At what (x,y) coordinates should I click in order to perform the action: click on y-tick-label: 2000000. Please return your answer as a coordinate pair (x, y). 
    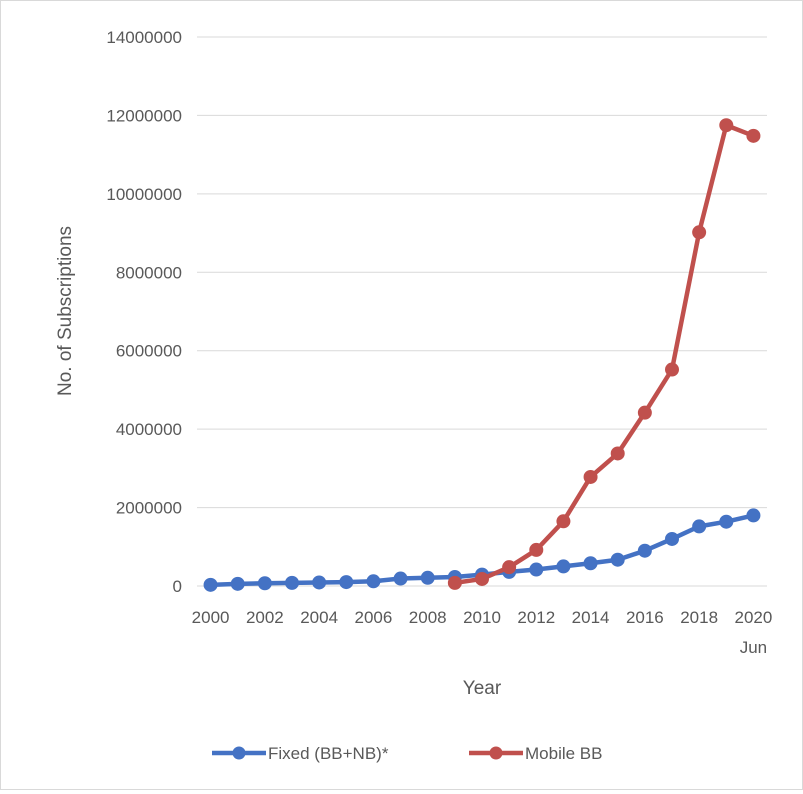
    Looking at the image, I should click on (149, 508).